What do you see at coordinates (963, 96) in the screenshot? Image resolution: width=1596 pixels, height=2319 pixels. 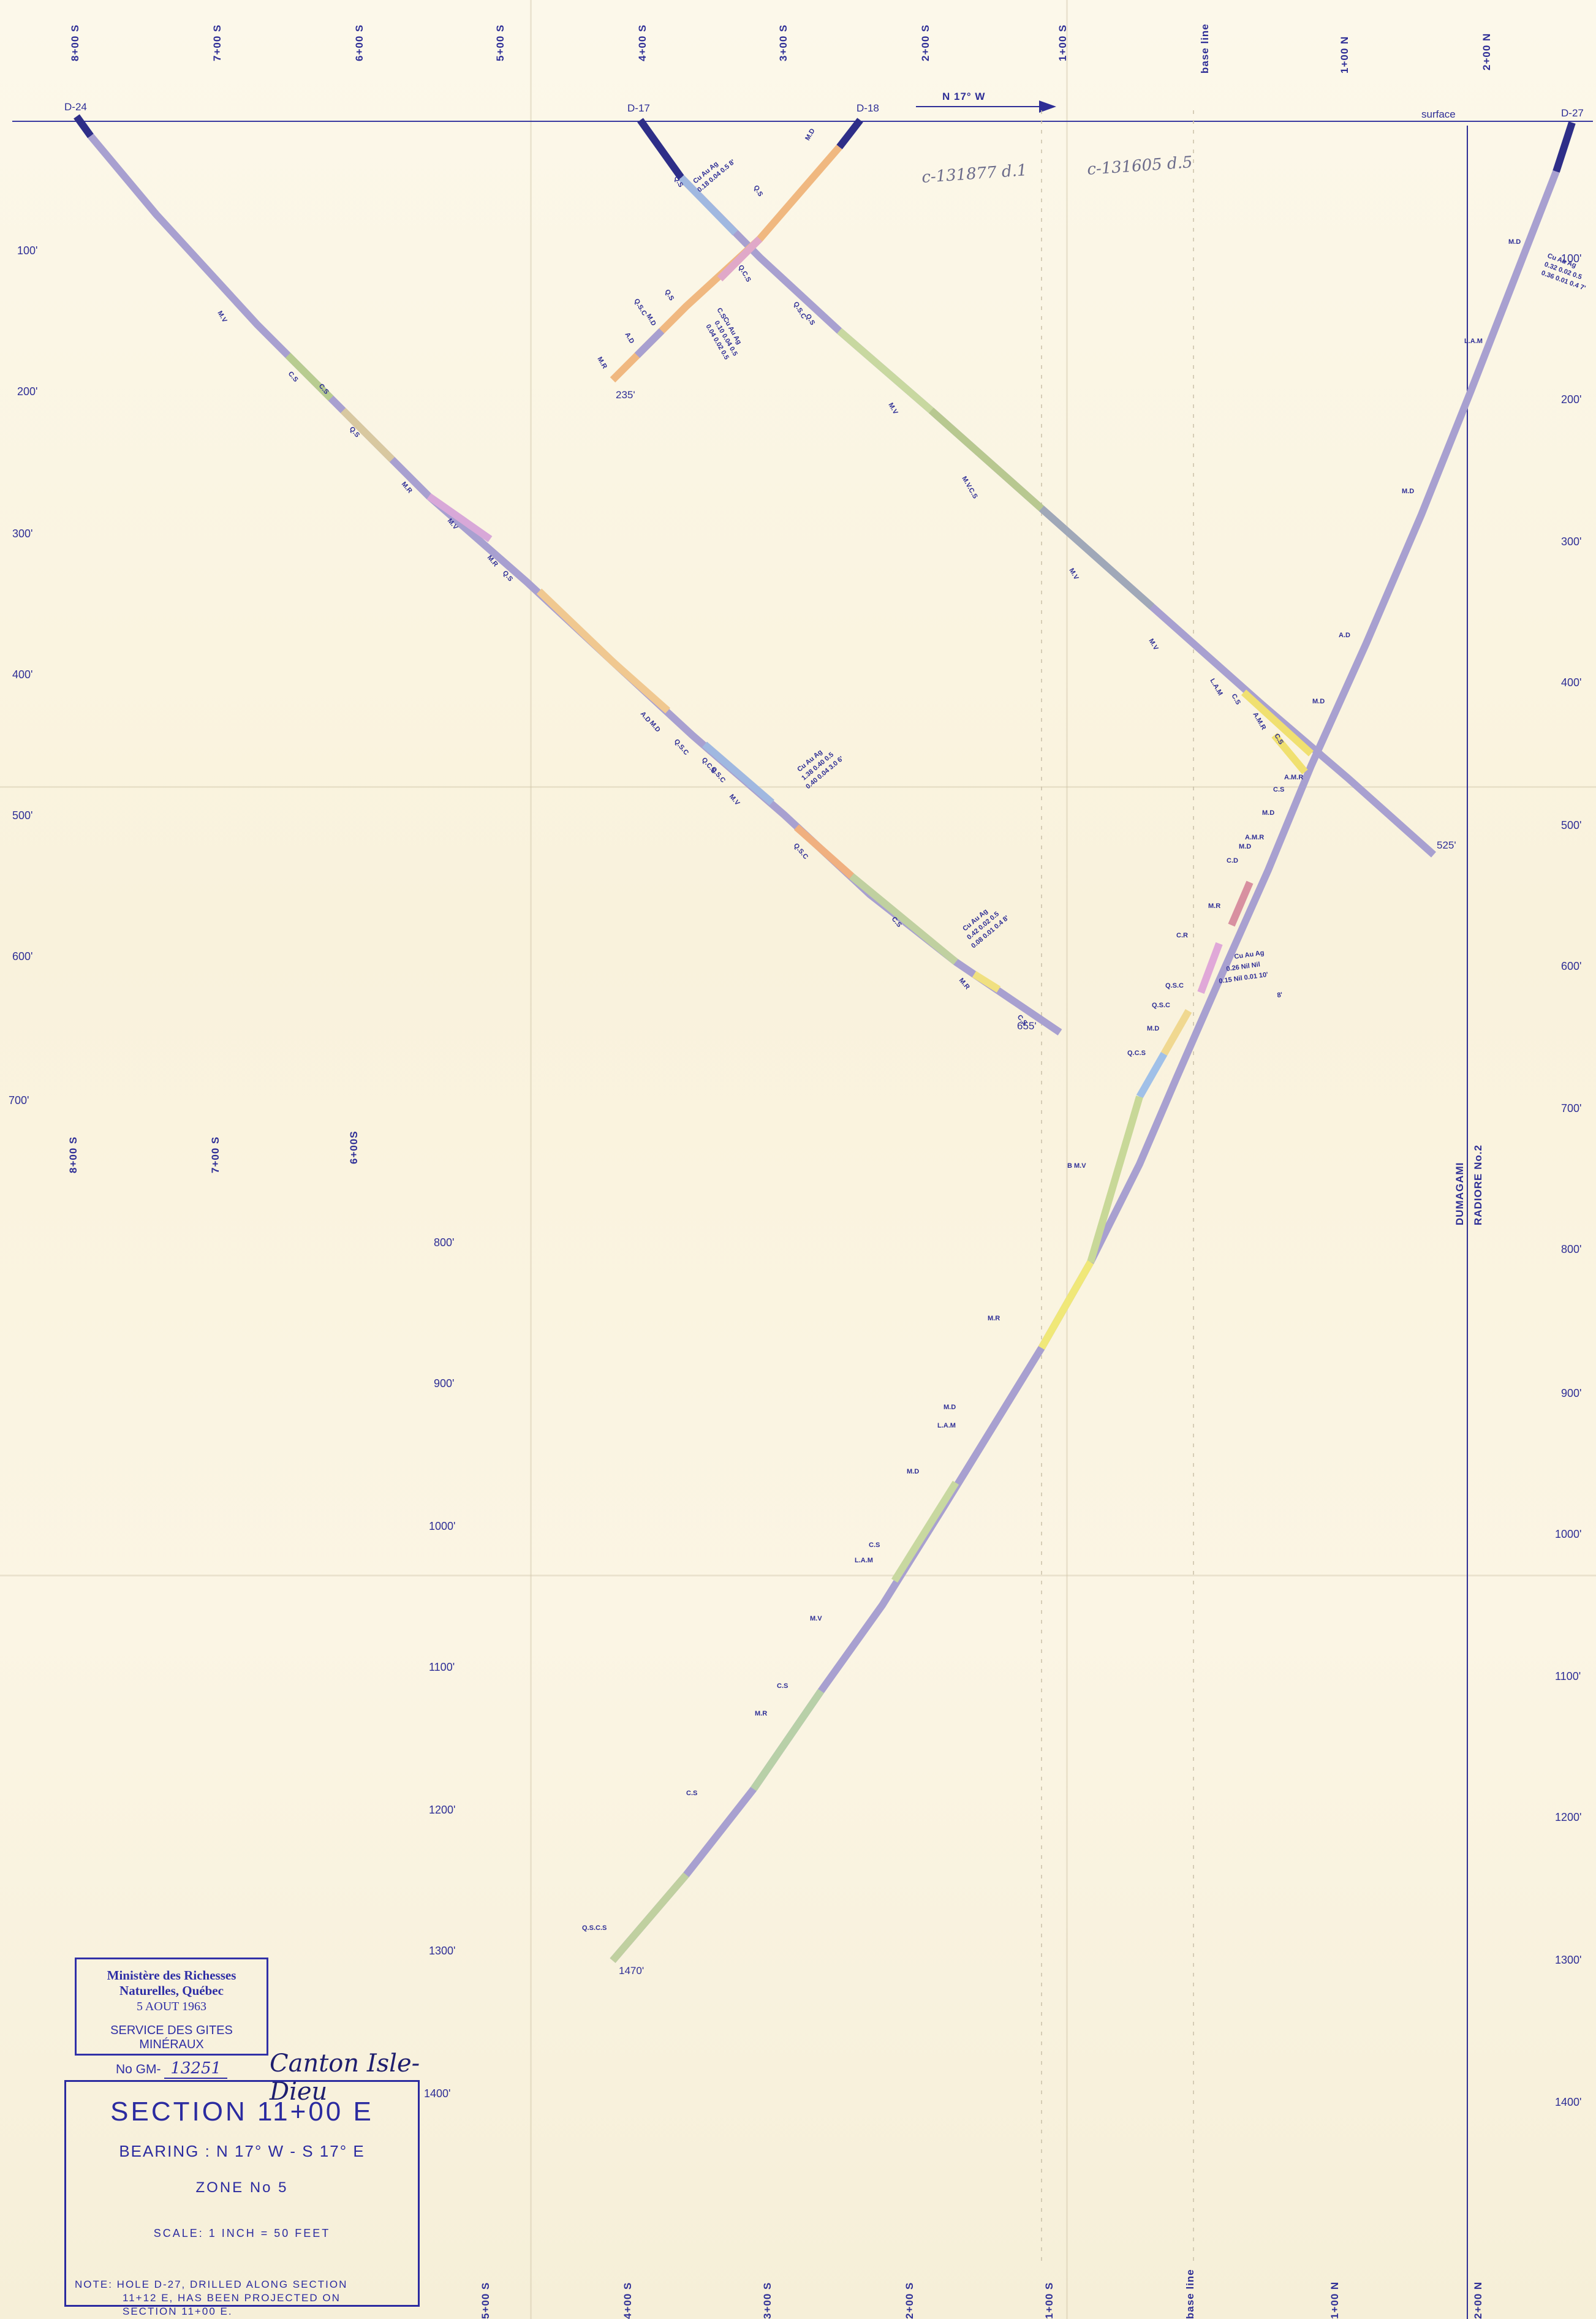 I see `bearing-arrow-label: N 17° W` at bounding box center [963, 96].